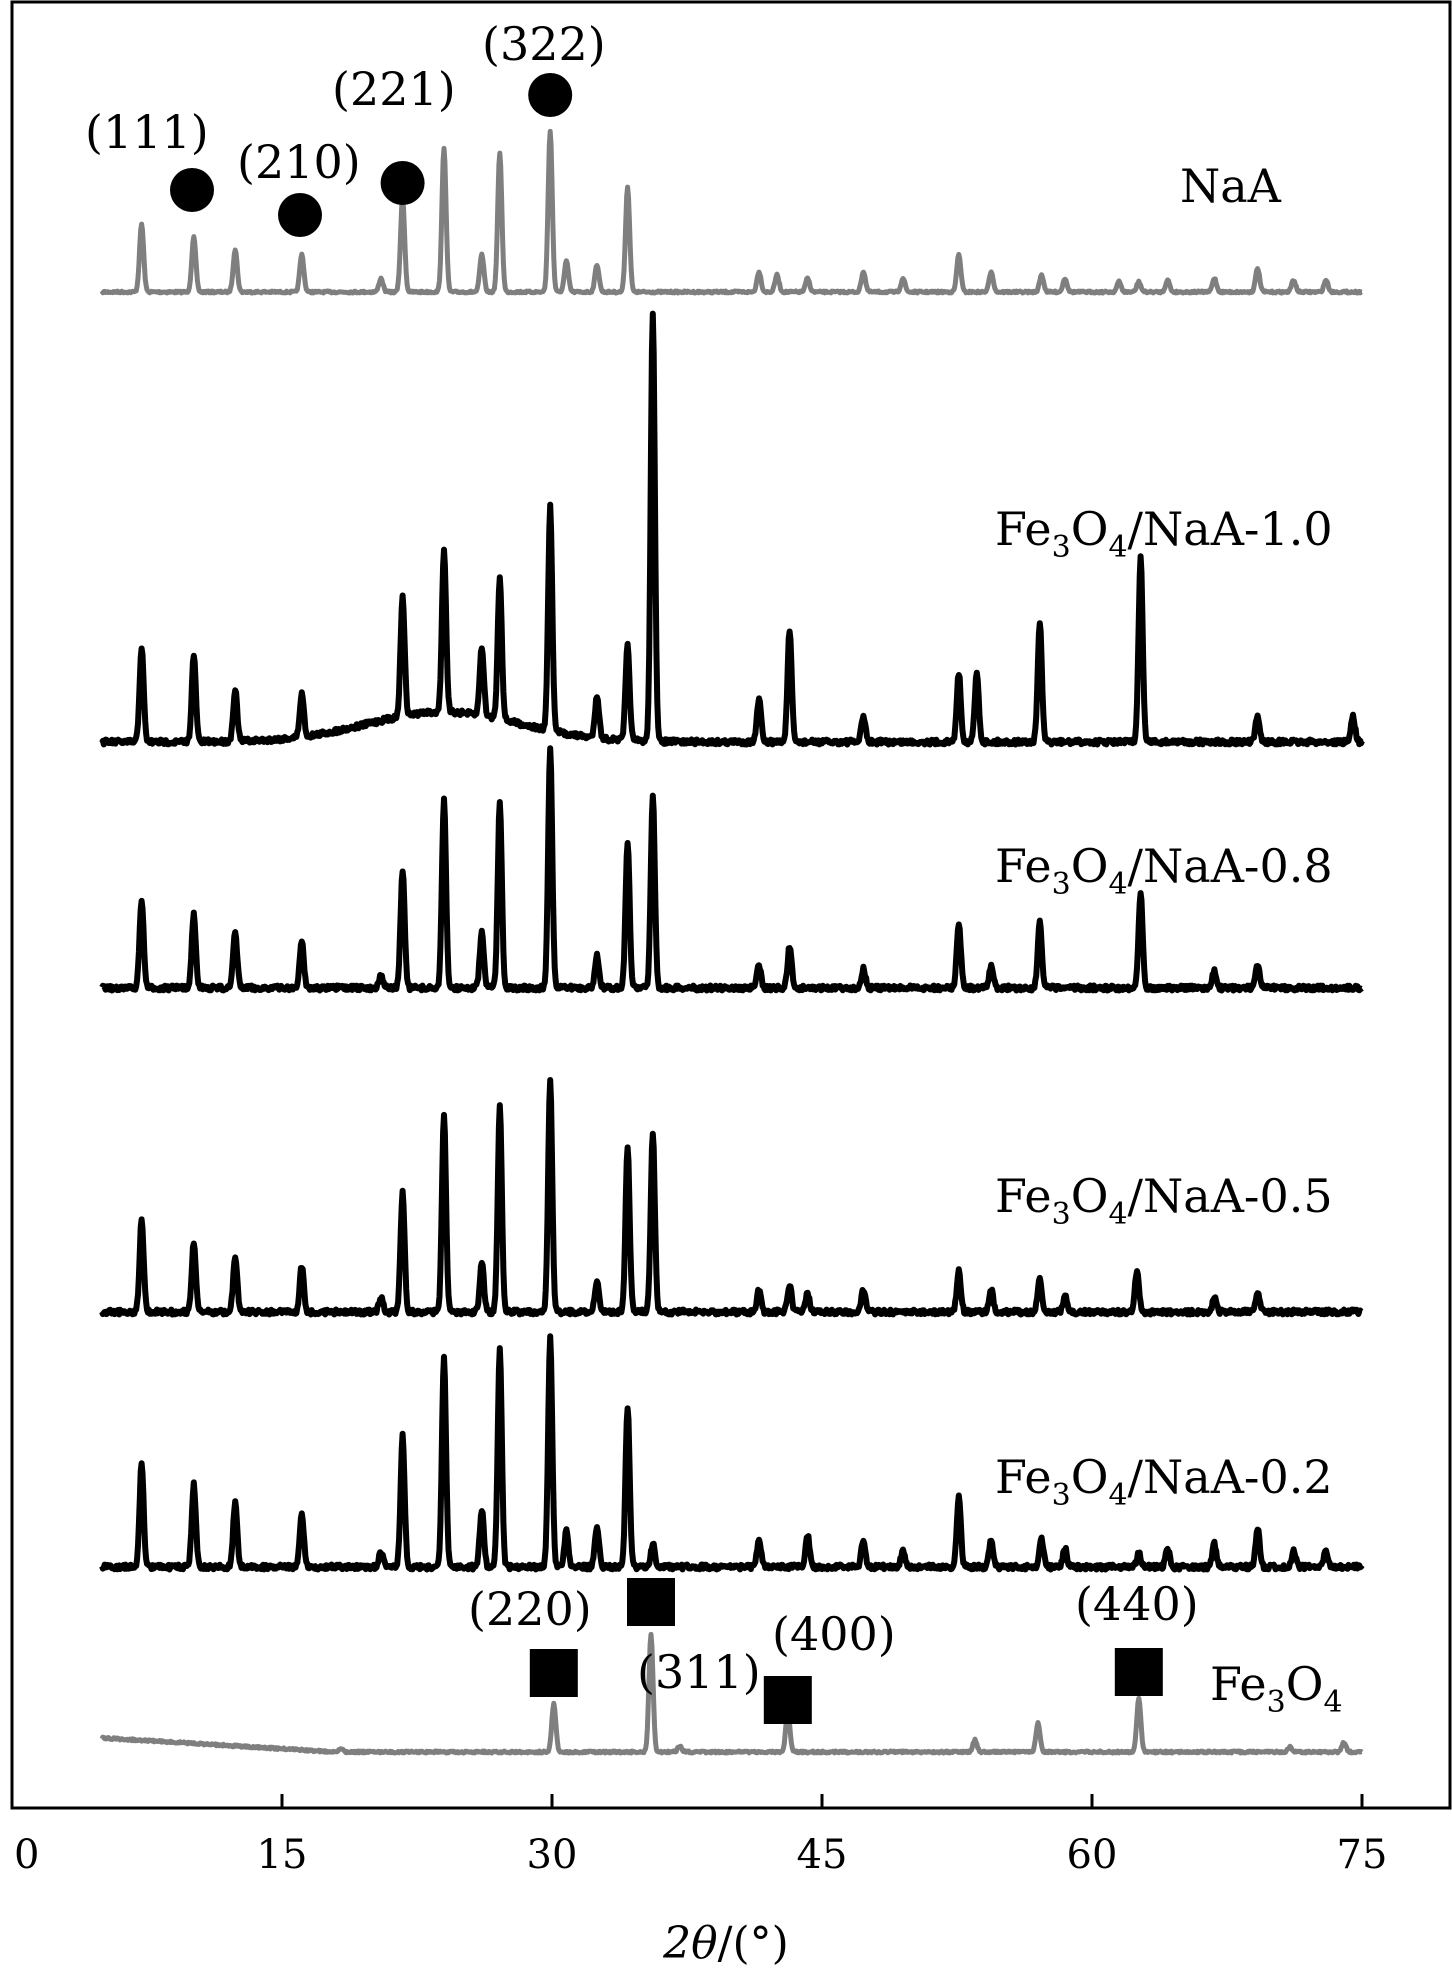  I want to click on miller-label-400: (400), so click(834, 1634).